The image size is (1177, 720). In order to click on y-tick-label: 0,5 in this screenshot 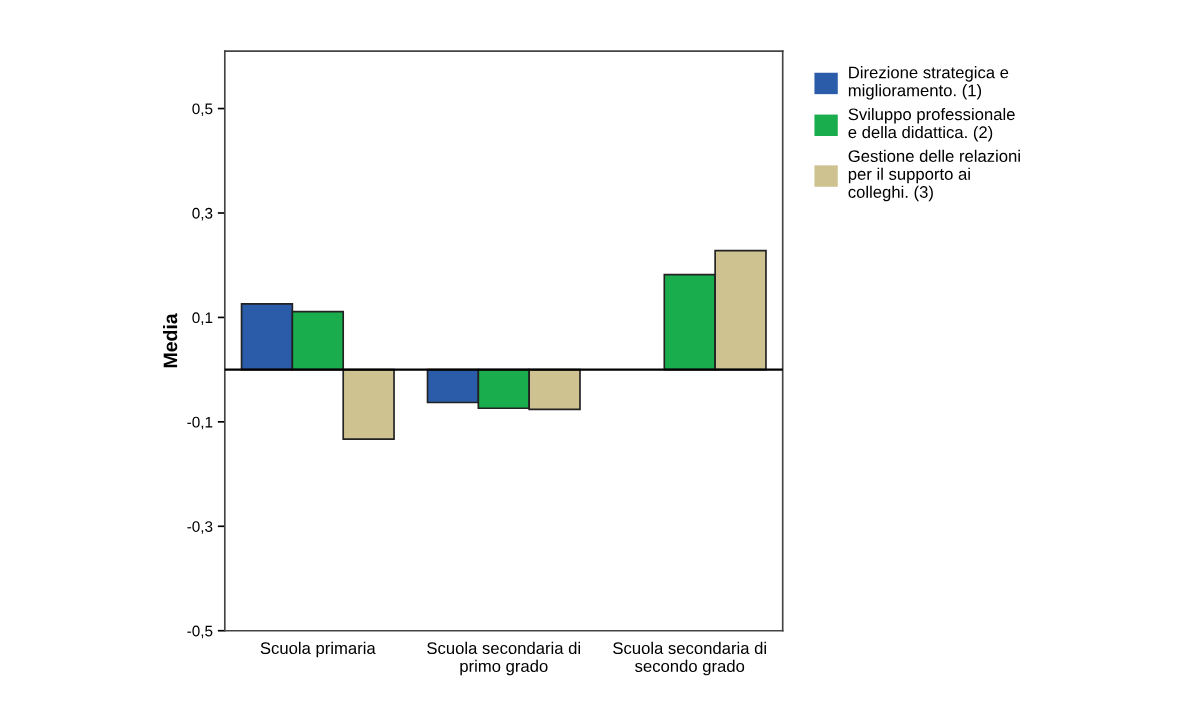, I will do `click(202, 110)`.